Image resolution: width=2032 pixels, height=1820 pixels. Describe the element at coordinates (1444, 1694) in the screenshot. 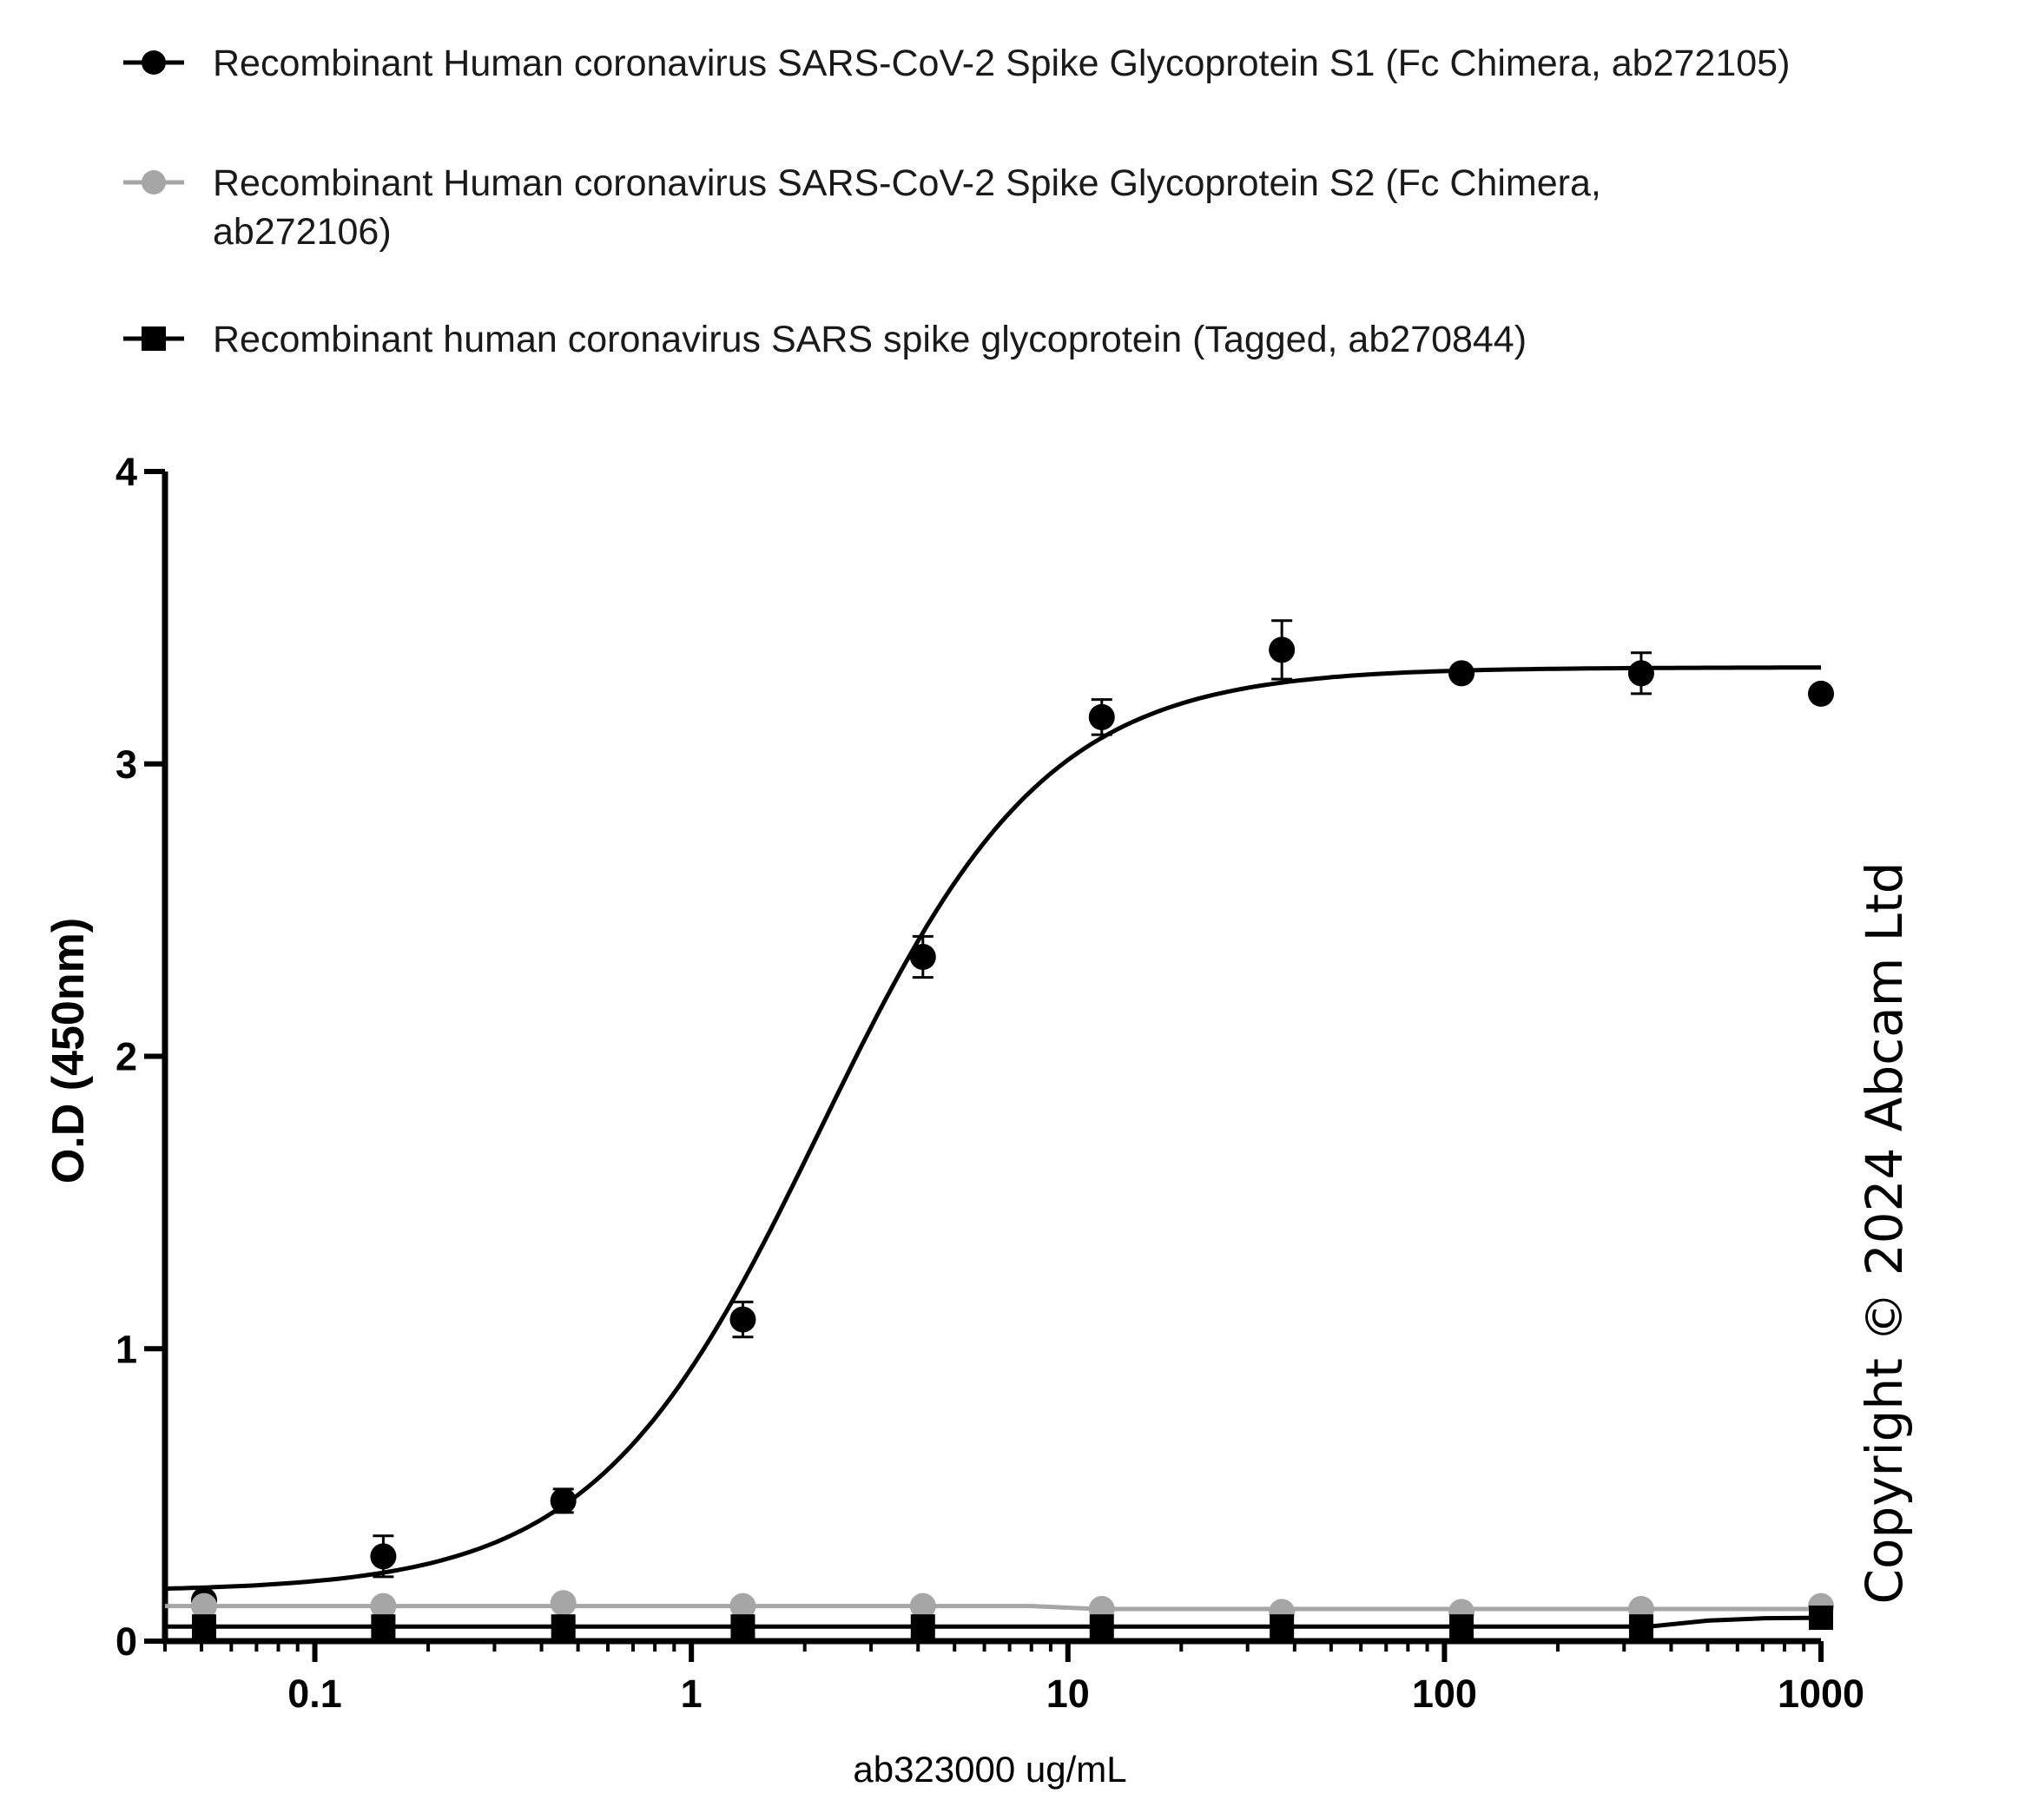

I see `x-tick-label: 100` at that location.